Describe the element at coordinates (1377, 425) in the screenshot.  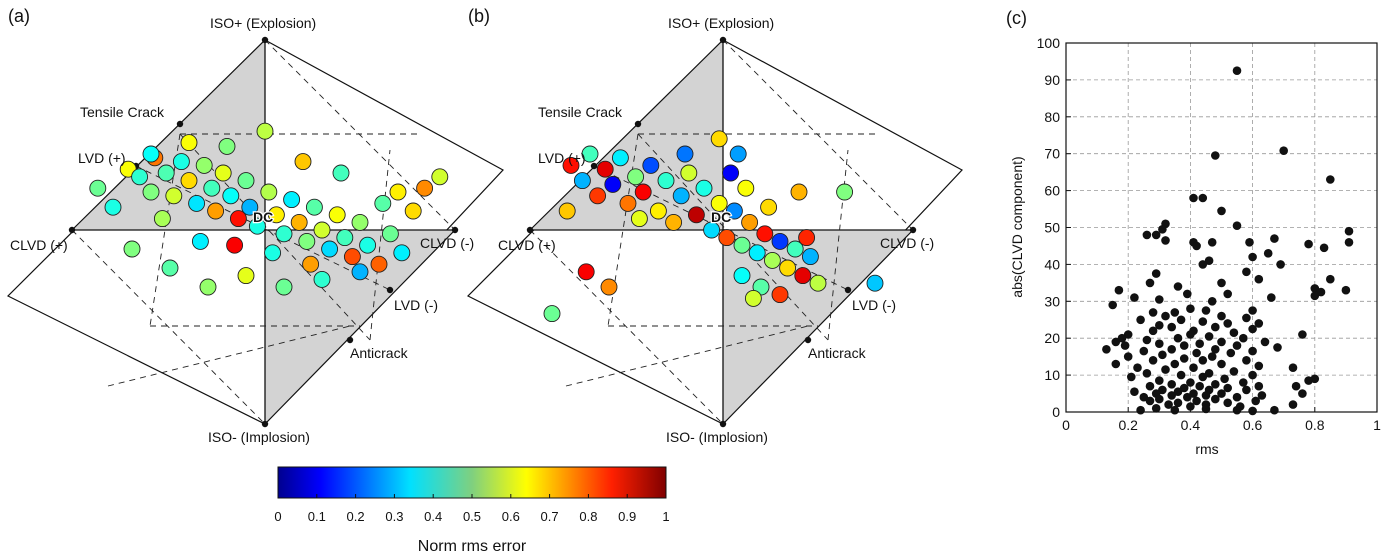
I see `panel-c-xtick-label: 1` at that location.